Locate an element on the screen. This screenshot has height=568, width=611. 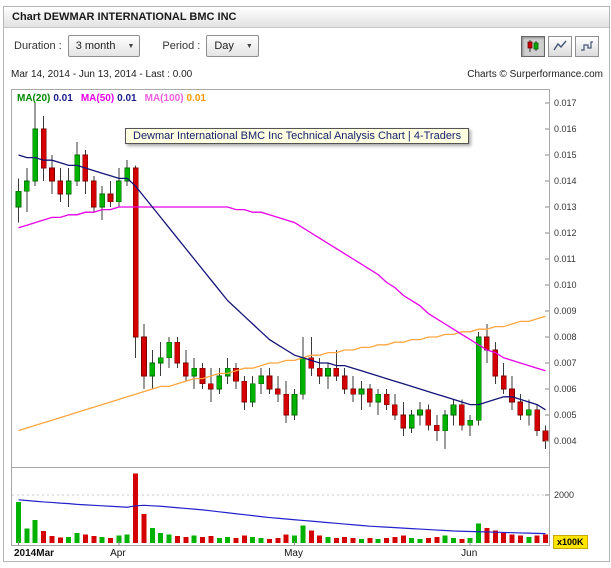
y-tick-label: 0.016 is located at coordinates (565, 129).